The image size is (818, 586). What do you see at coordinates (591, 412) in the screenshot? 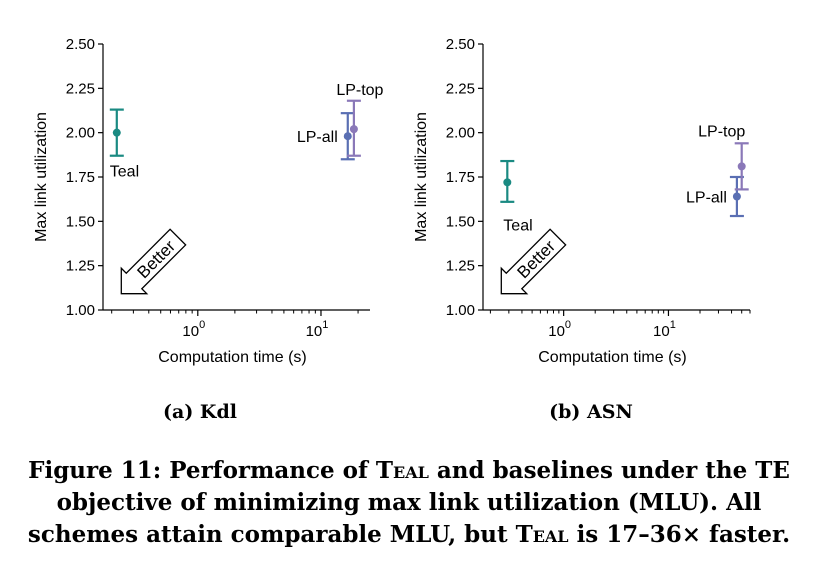
I see `sub-caption: (b) ASN` at bounding box center [591, 412].